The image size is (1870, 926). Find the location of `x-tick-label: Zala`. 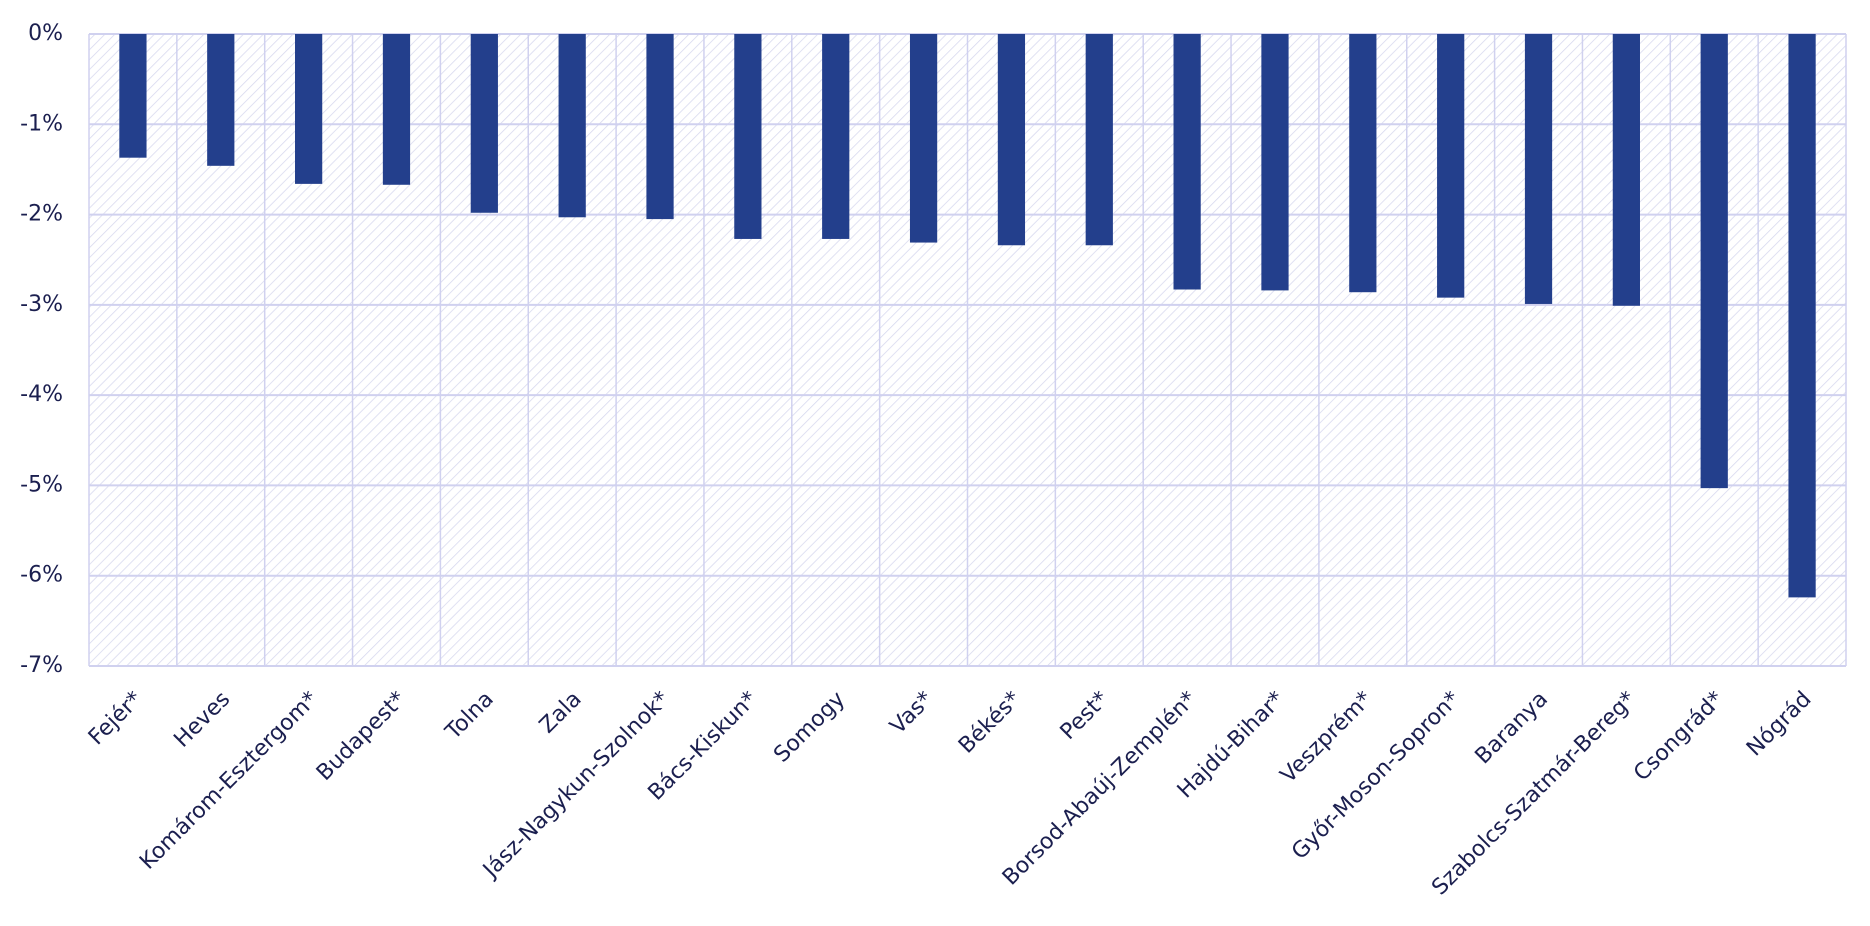

x-tick-label: Zala is located at coordinates (561, 713).